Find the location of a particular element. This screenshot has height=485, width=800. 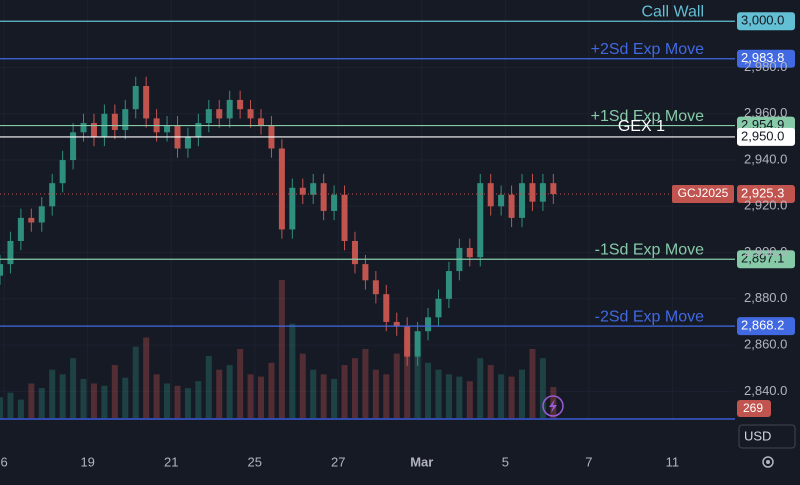

level-value: 2,868.2 is located at coordinates (762, 325).